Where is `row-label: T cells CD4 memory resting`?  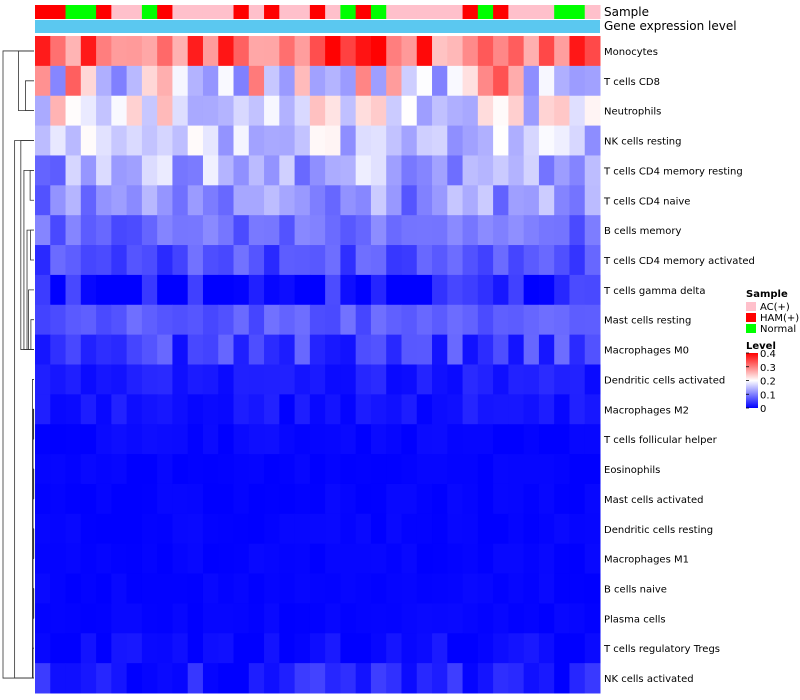 row-label: T cells CD4 memory resting is located at coordinates (673, 171).